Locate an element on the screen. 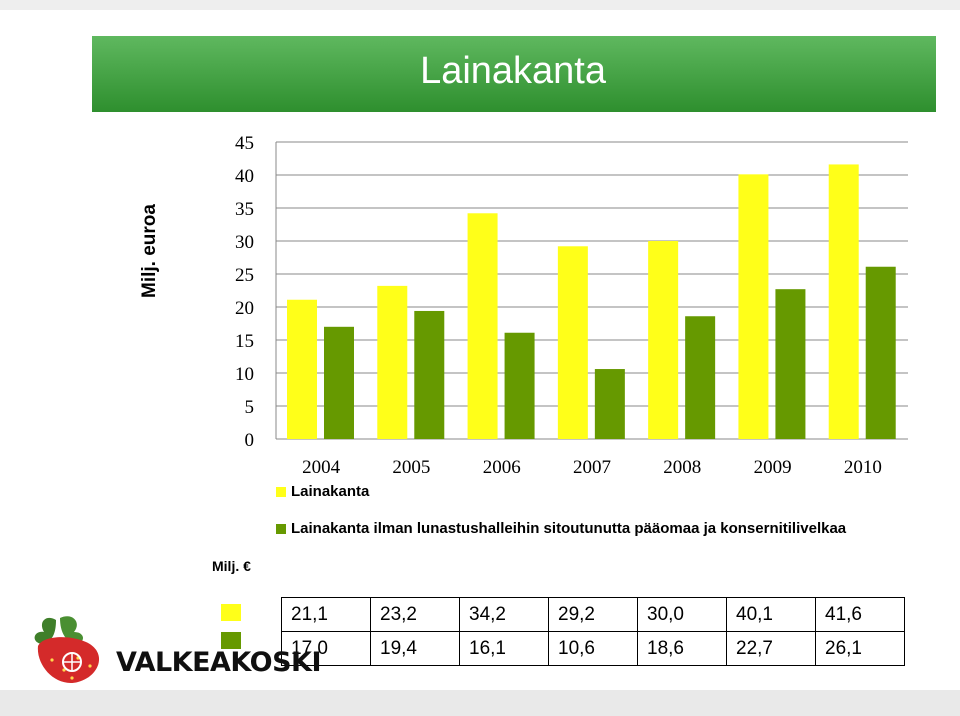 The image size is (960, 716). table-cell: 41,6 is located at coordinates (860, 614).